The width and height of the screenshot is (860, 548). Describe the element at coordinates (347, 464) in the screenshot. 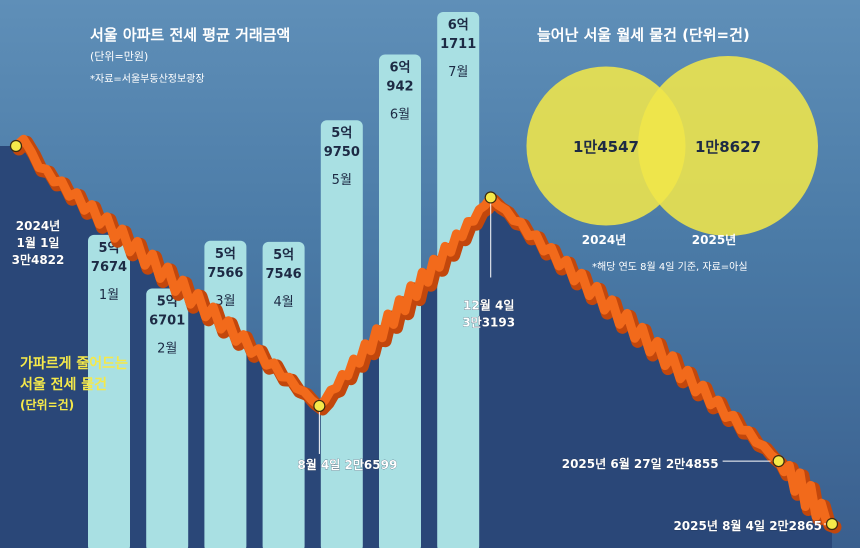

I see `point-annotation: 8월 4일 2만6599` at that location.